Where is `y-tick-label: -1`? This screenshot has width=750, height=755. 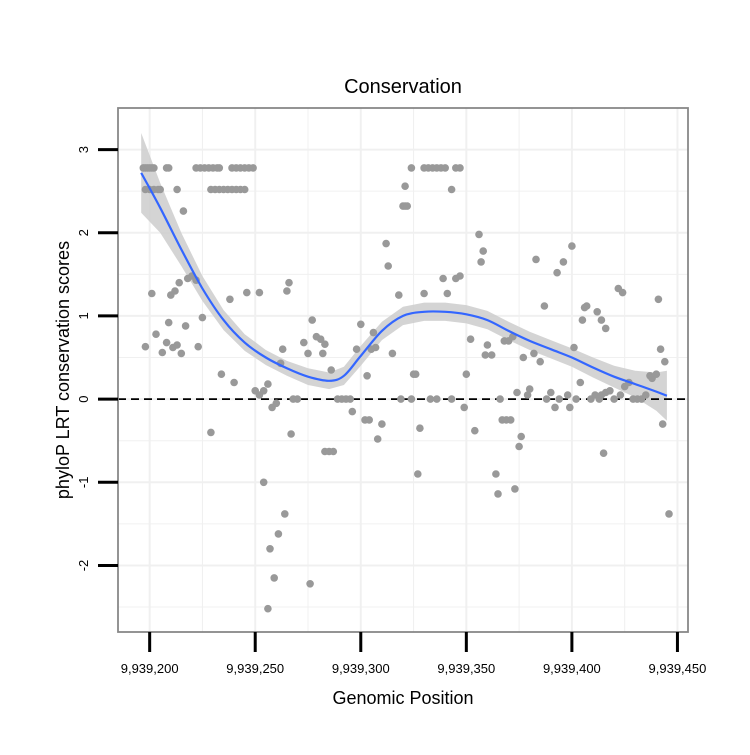 y-tick-label: -1 is located at coordinates (83, 483).